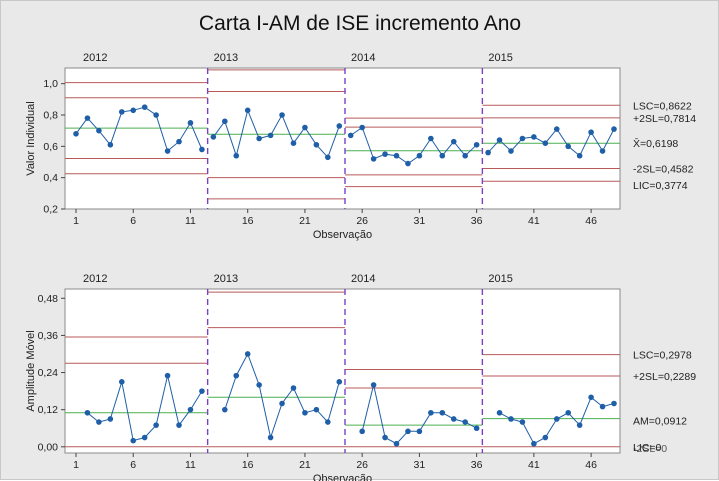  Describe the element at coordinates (650, 449) in the screenshot. I see `lower-2sl-label: -2SL=0` at that location.